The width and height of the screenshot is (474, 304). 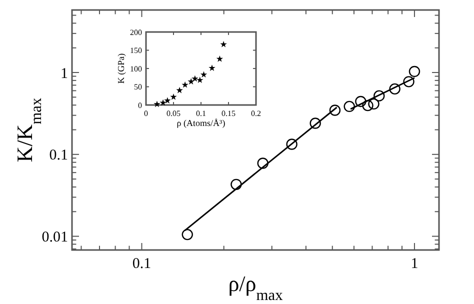 I want to click on y-tick-label: 0, so click(x=140, y=105).